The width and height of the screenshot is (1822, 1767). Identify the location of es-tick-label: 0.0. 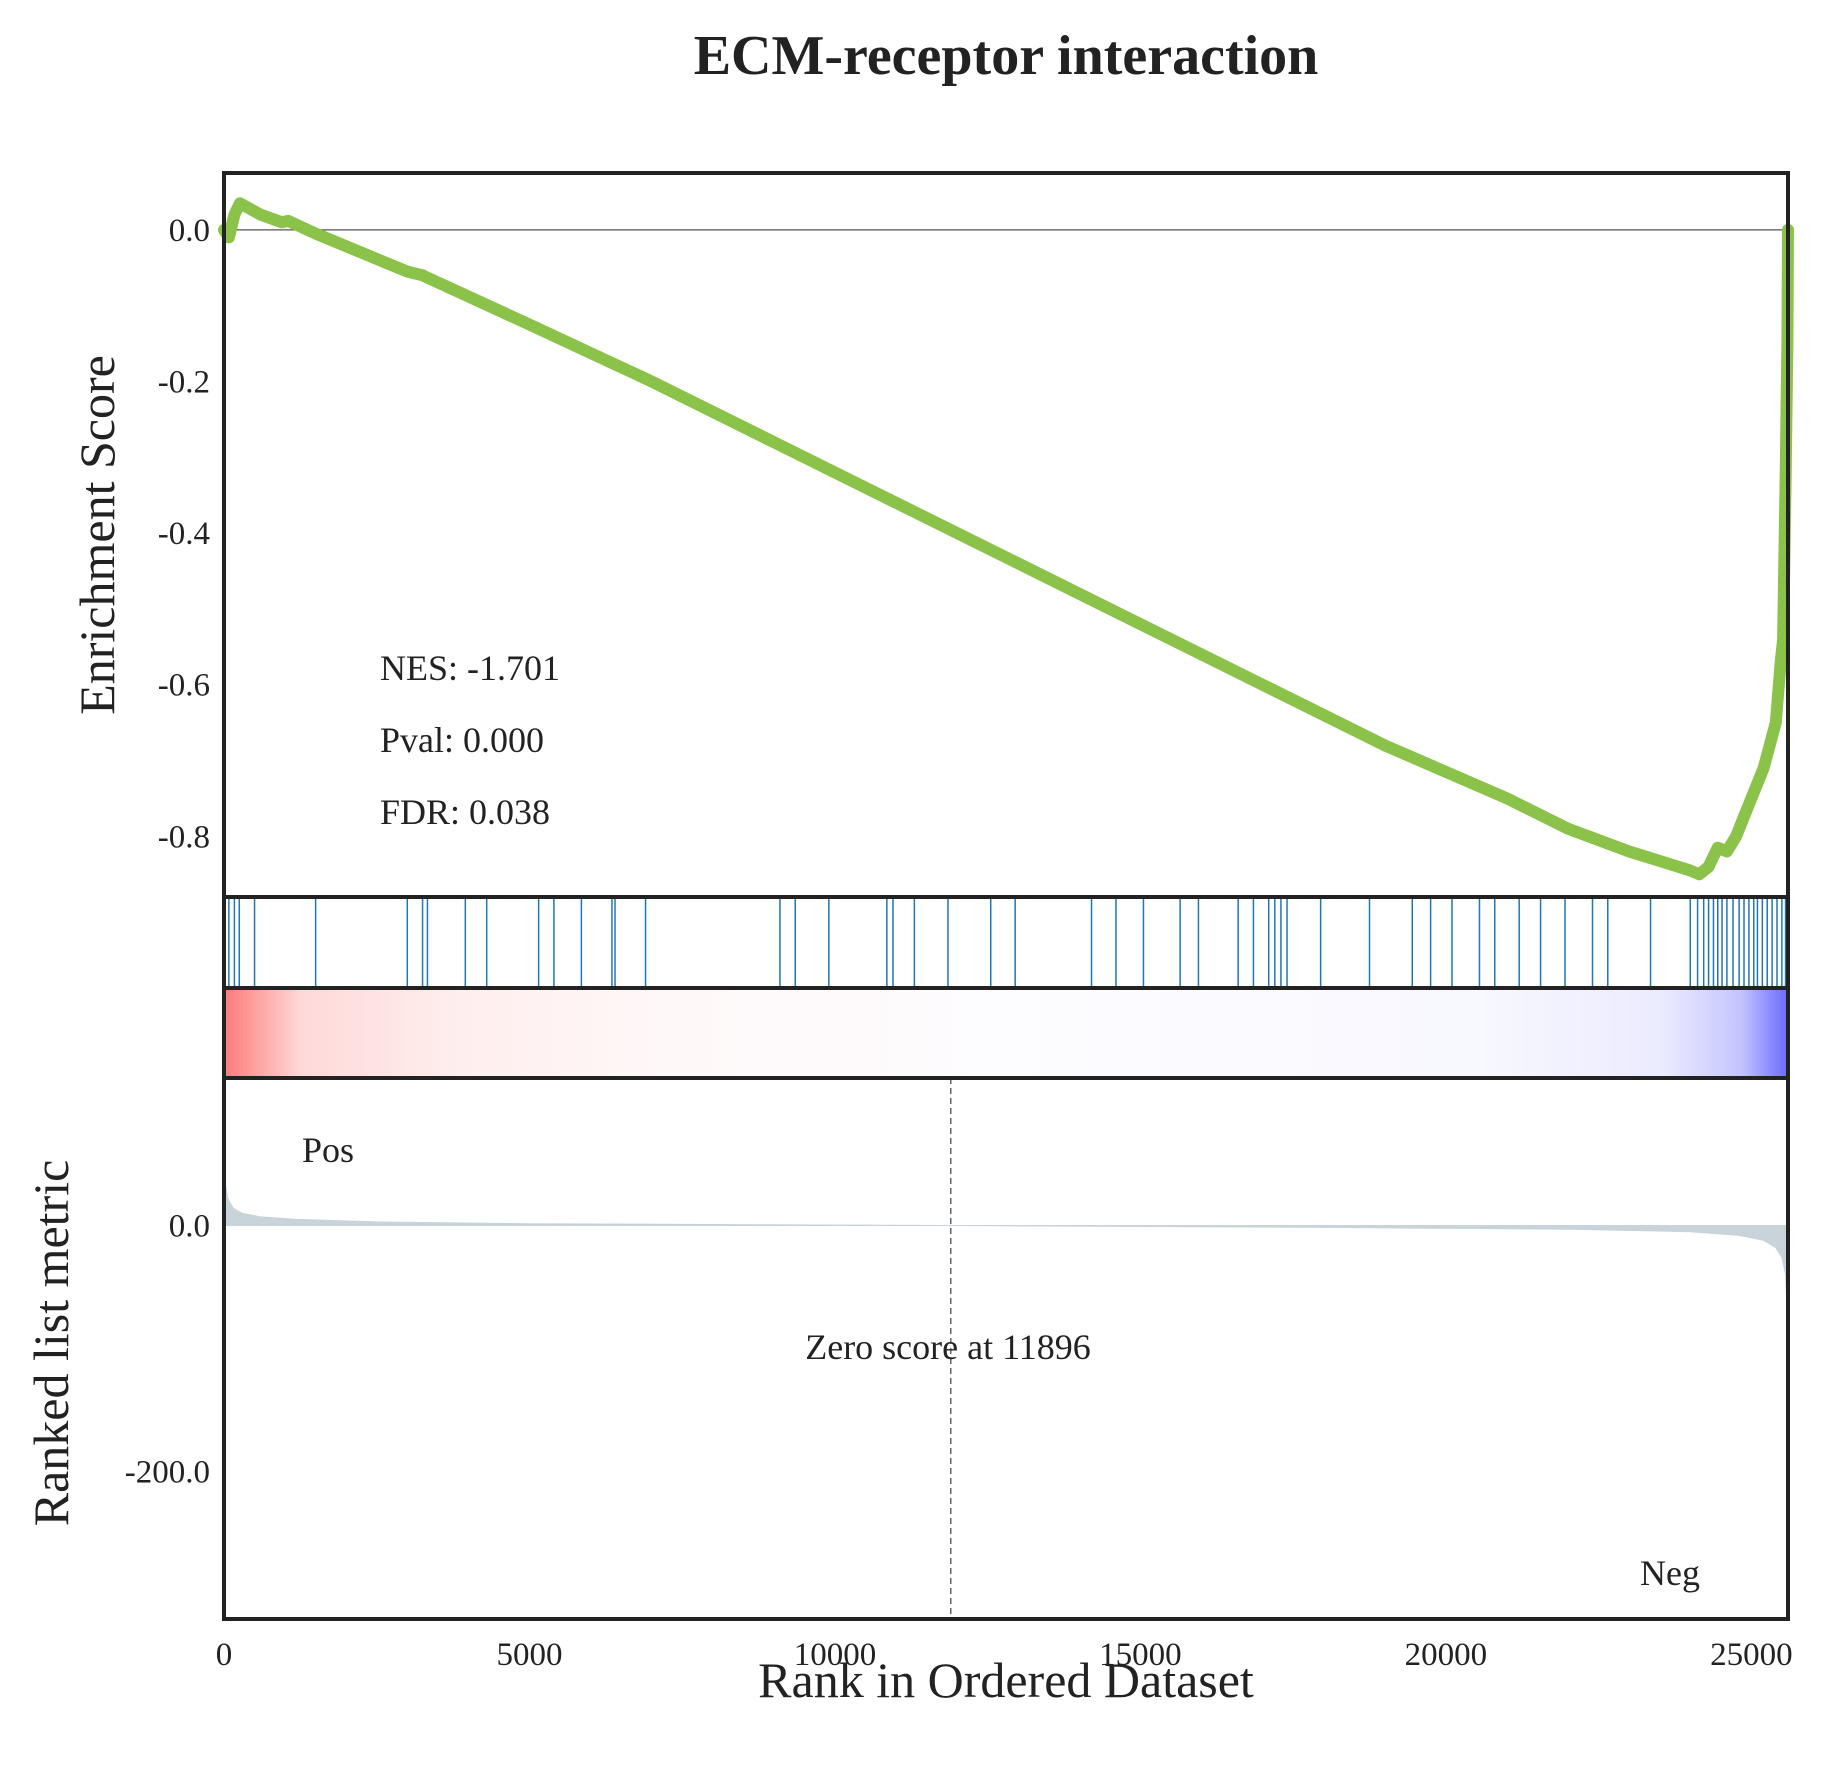
(189, 231).